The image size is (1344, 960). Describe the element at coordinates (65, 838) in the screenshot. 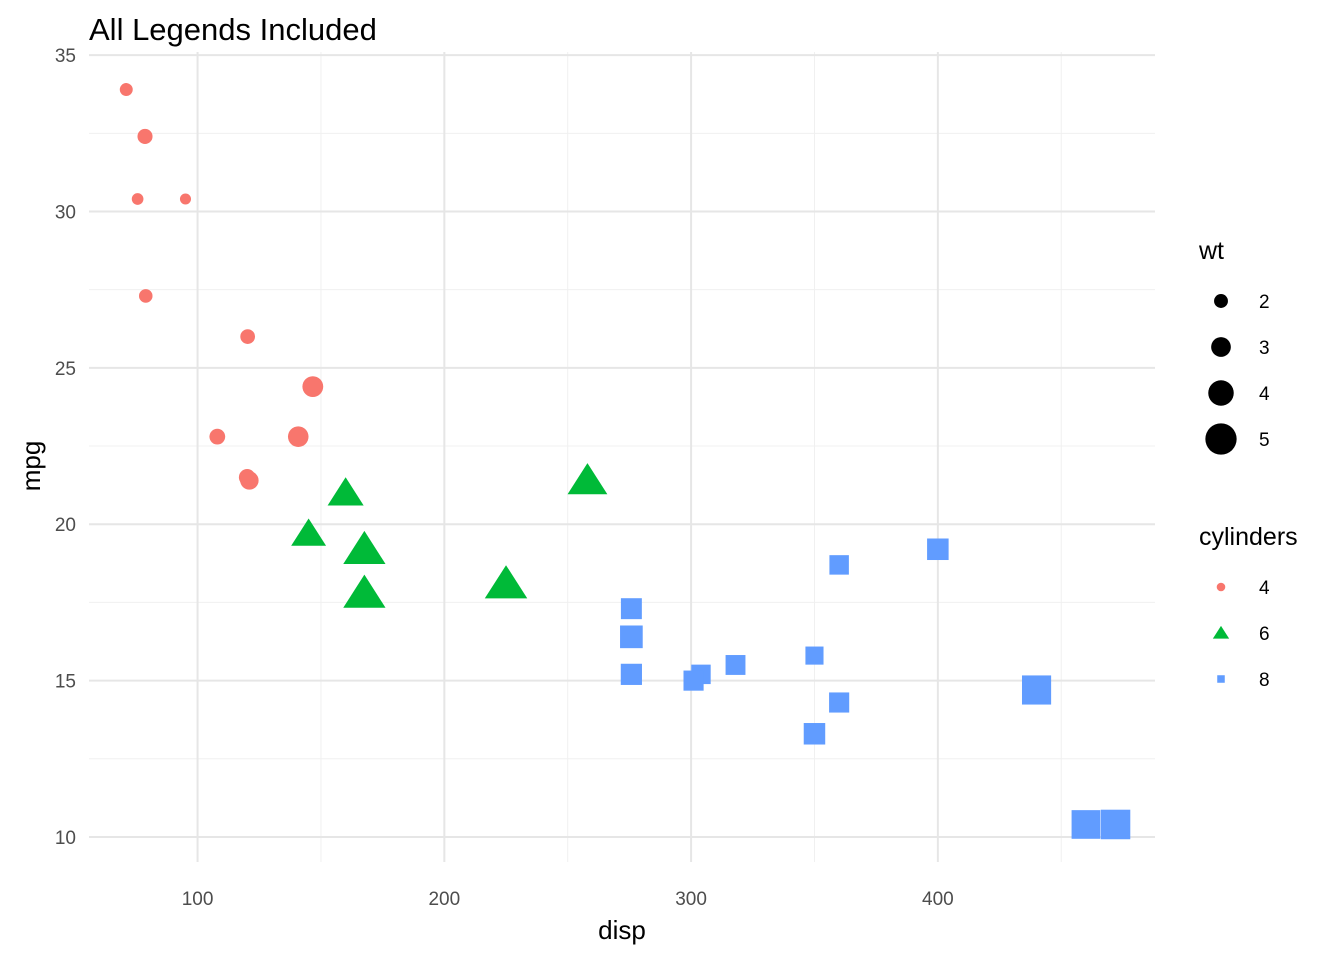

I see `y-tick-label: 10` at that location.